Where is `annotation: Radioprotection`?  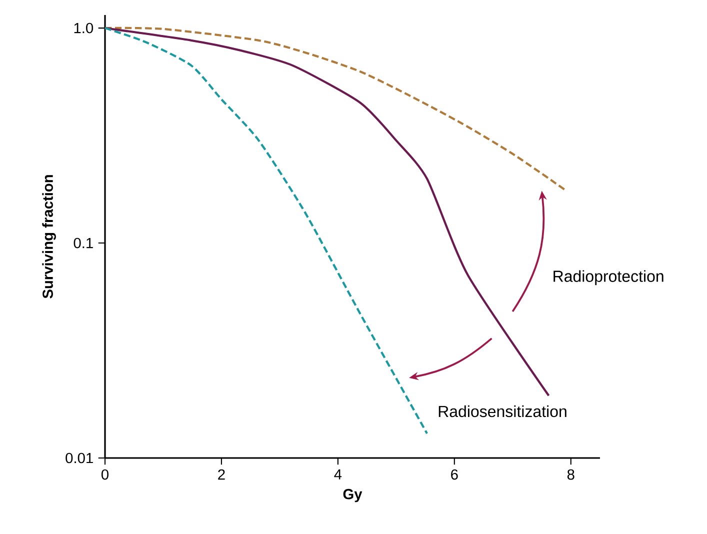 annotation: Radioprotection is located at coordinates (609, 278).